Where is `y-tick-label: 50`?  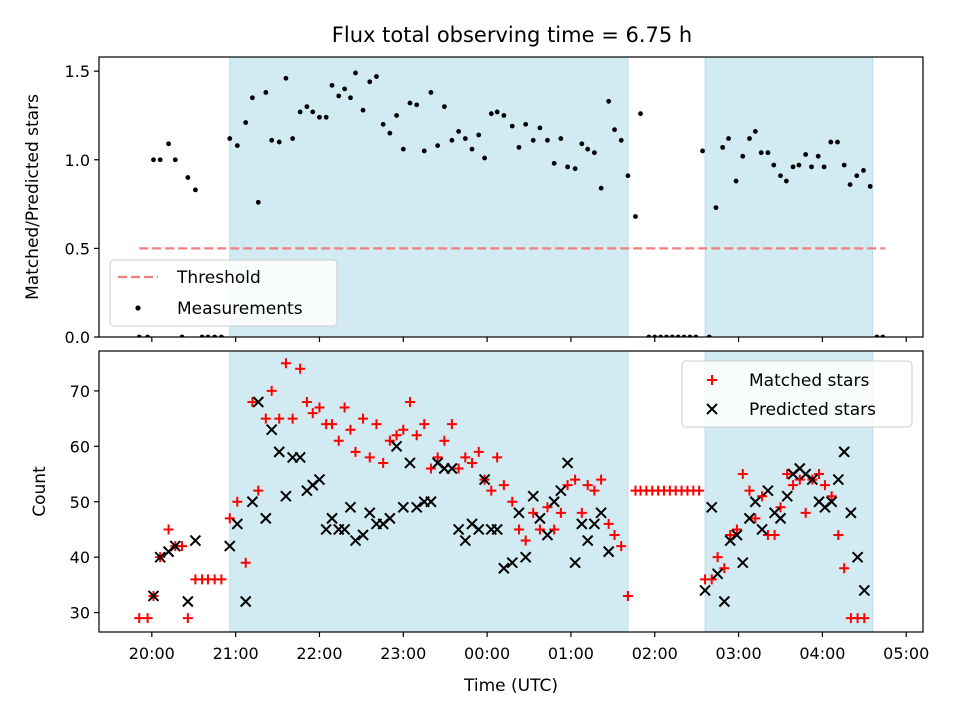 y-tick-label: 50 is located at coordinates (80, 502).